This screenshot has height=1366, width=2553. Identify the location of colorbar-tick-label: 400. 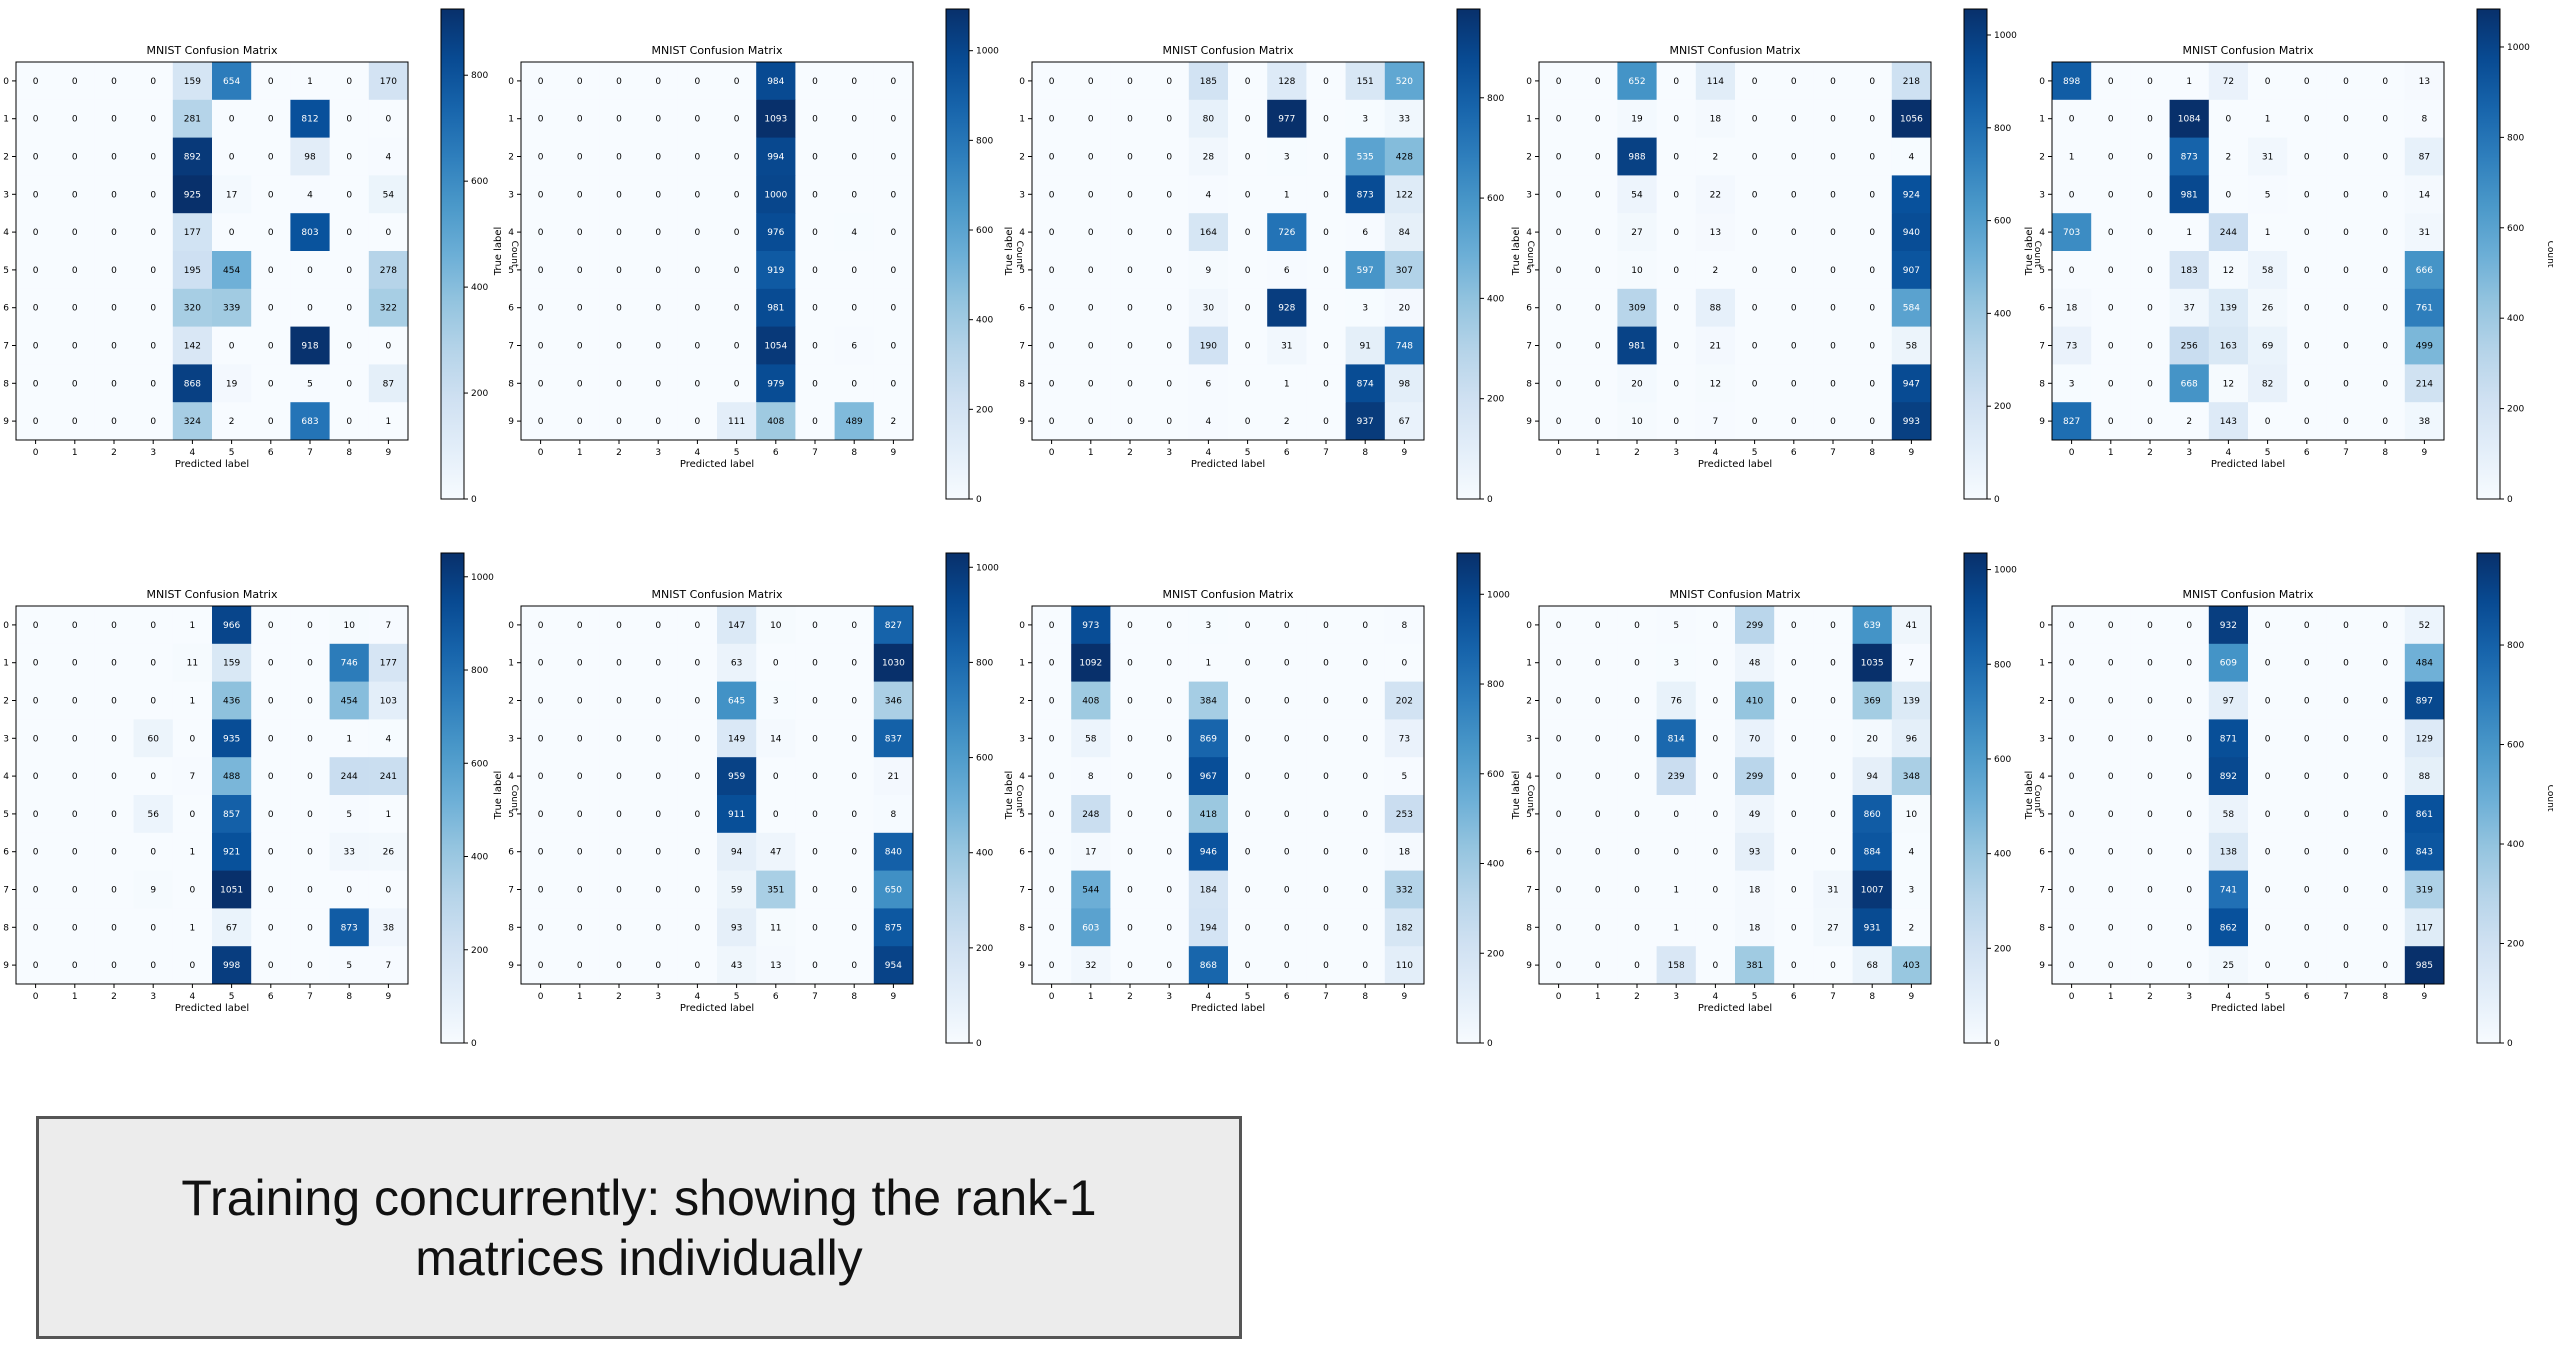
(479, 288).